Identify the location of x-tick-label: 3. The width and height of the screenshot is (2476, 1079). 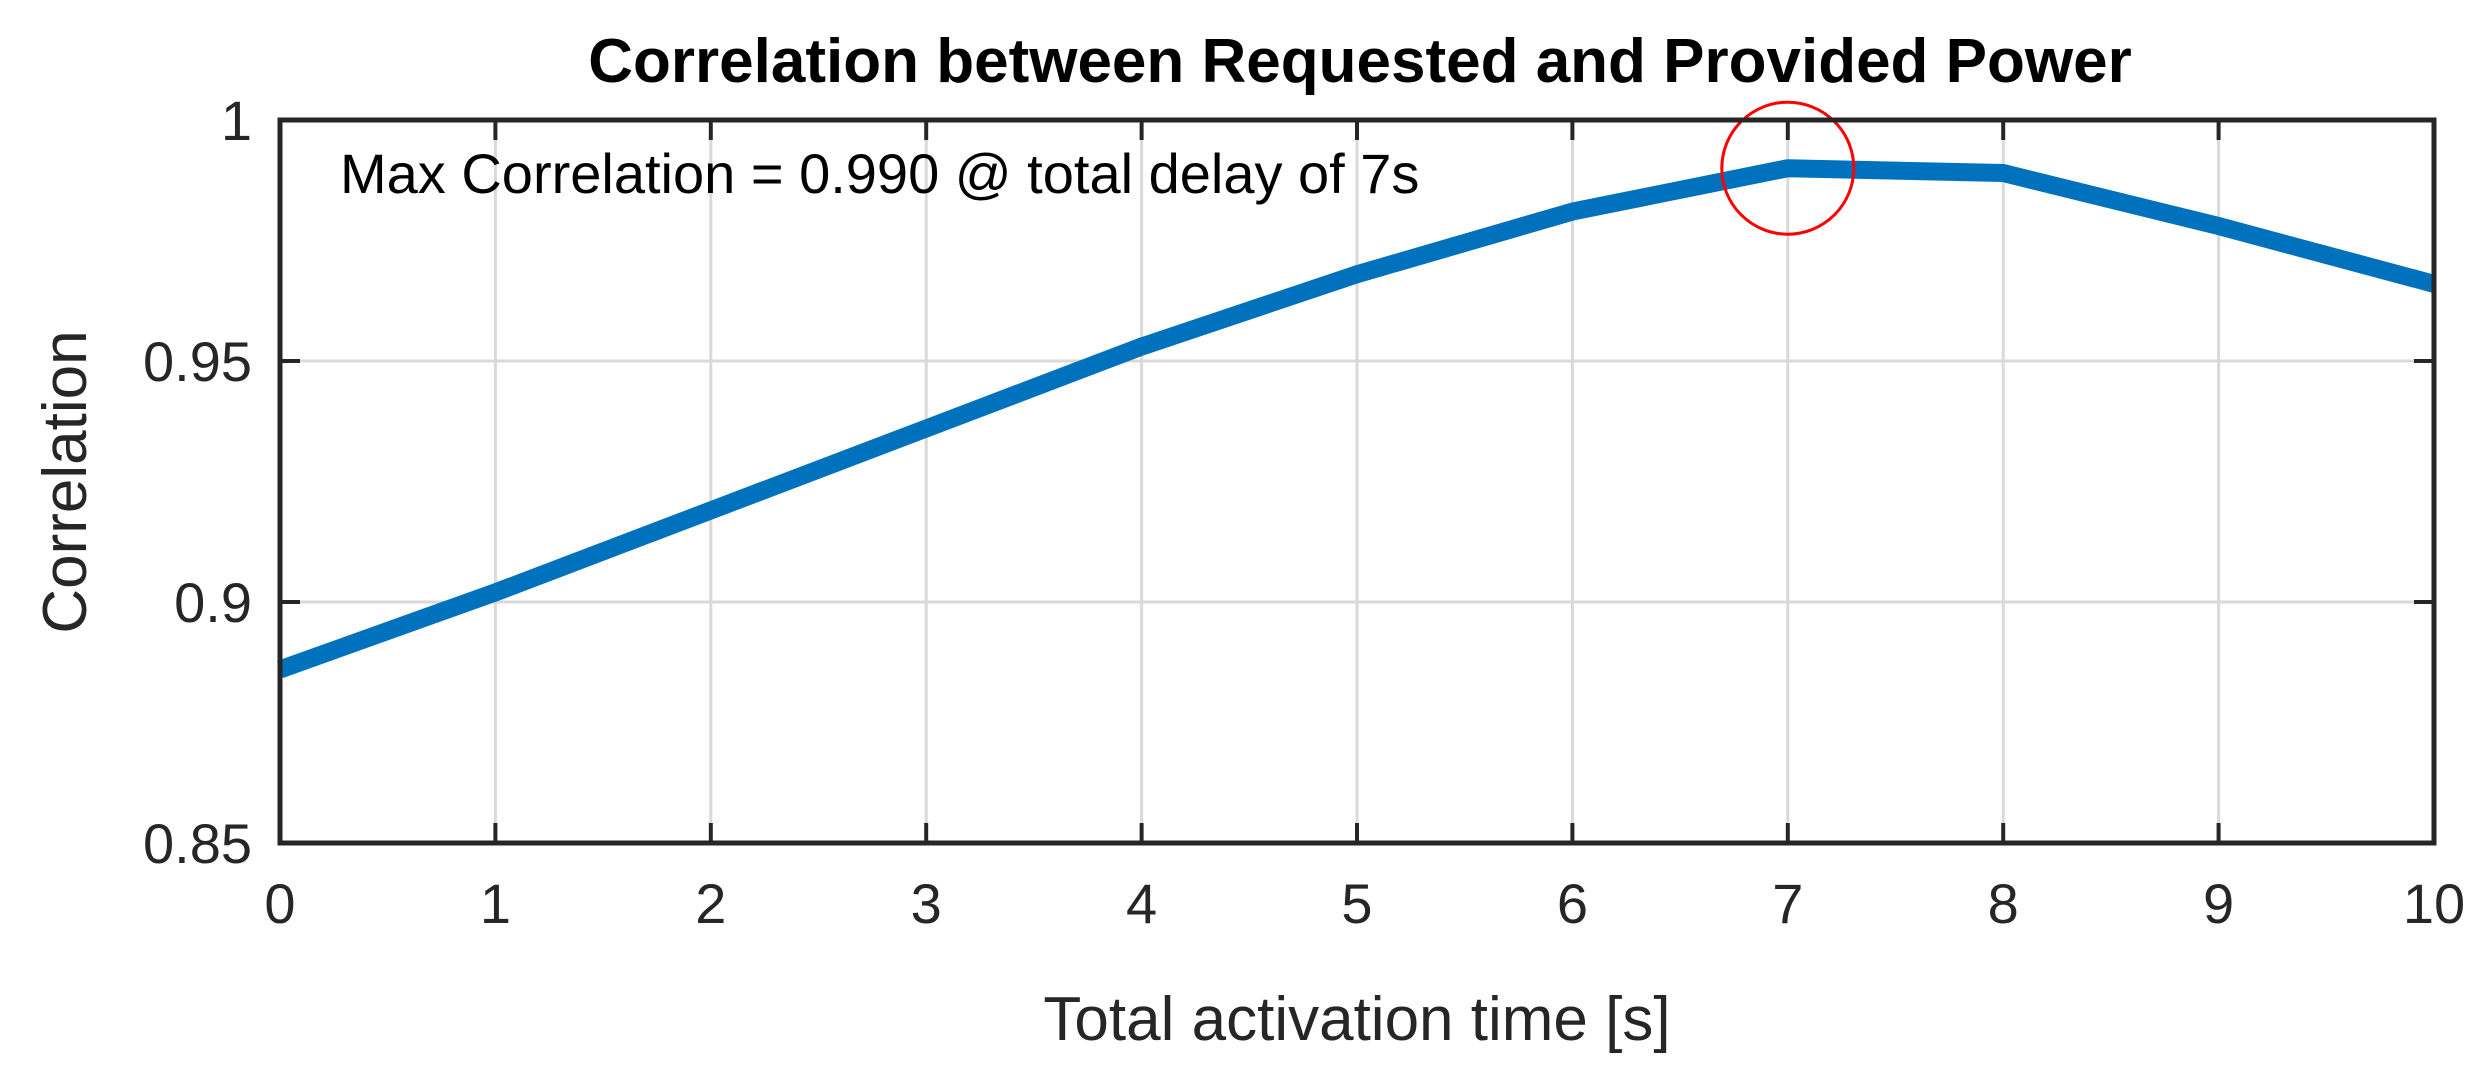
(926, 903).